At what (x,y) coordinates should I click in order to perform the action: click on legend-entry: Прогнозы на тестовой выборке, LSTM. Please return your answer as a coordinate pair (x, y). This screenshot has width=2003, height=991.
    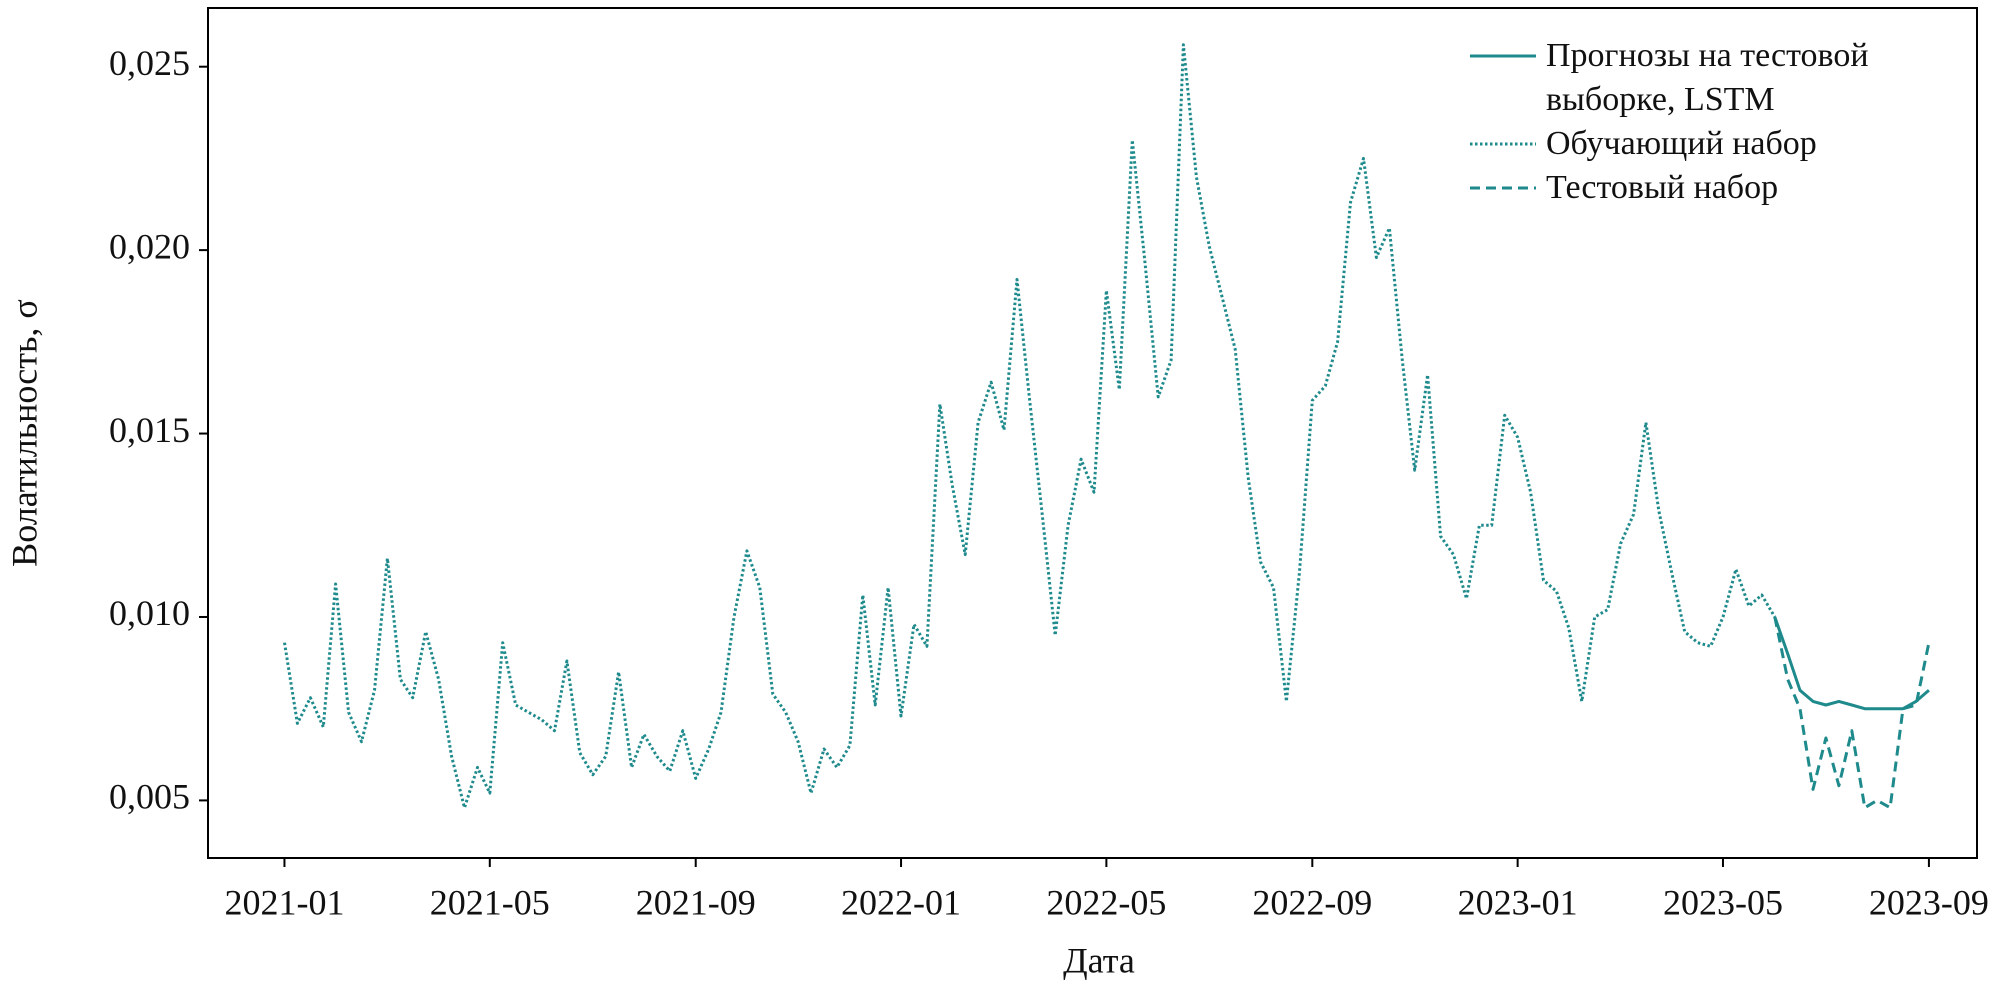
    Looking at the image, I should click on (1728, 78).